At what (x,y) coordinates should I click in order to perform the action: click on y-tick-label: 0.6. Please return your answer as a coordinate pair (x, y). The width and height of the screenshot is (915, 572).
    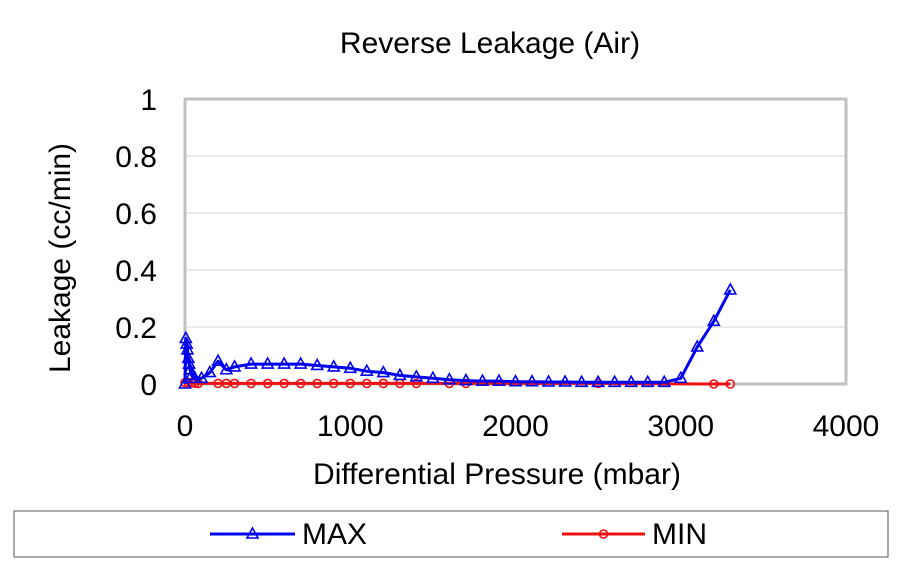
    Looking at the image, I should click on (136, 214).